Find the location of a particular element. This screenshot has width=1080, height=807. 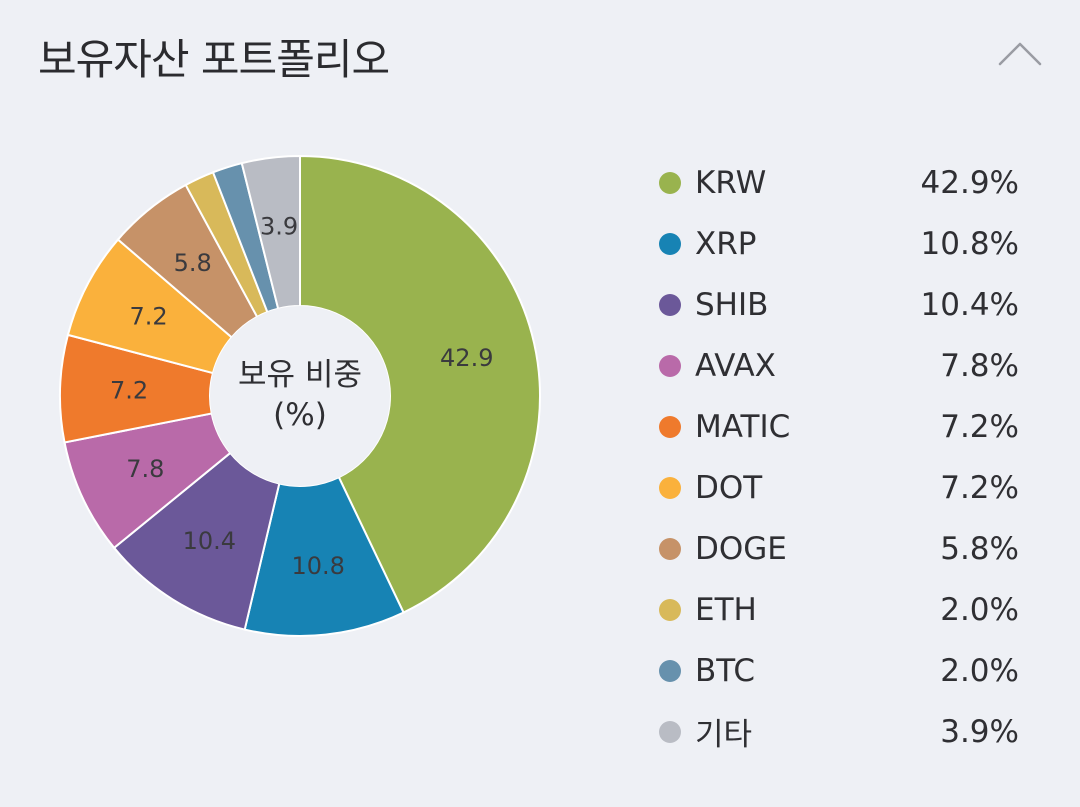

legend-item: AVAX 7.8% is located at coordinates (840, 365).